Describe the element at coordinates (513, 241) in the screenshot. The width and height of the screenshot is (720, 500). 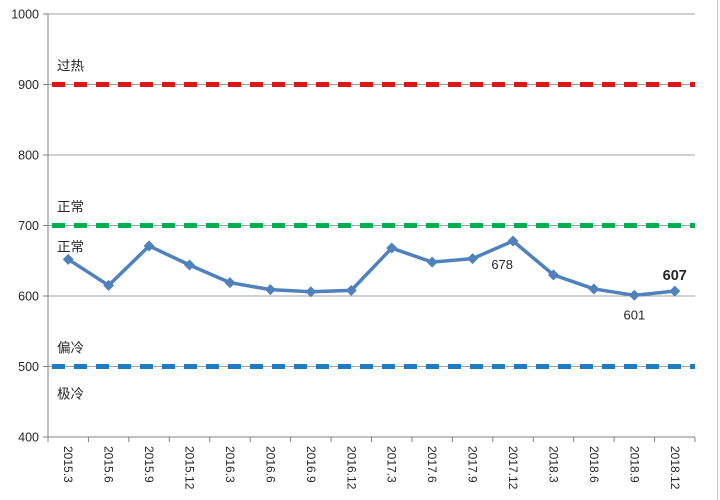
I see `data-point-2017.12` at that location.